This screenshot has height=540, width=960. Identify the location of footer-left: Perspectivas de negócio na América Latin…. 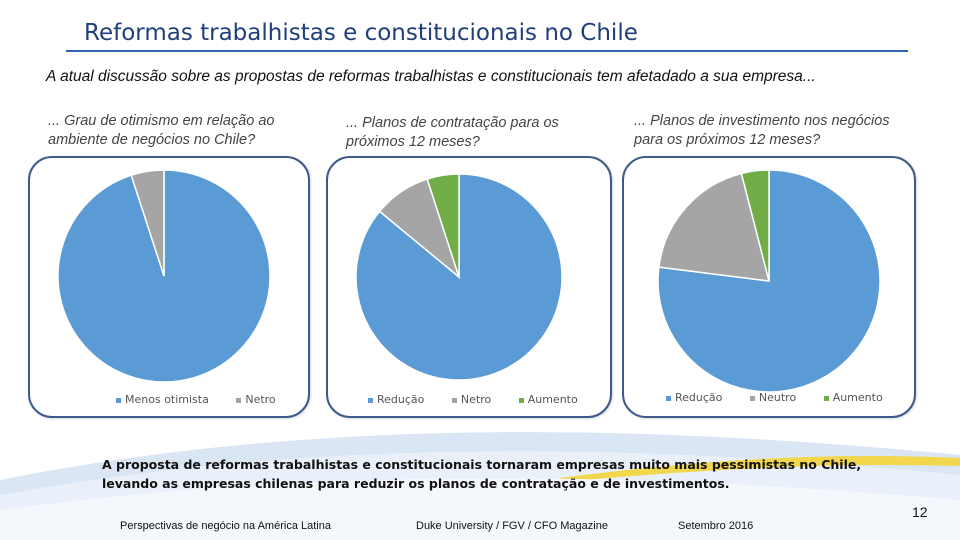
(225, 526).